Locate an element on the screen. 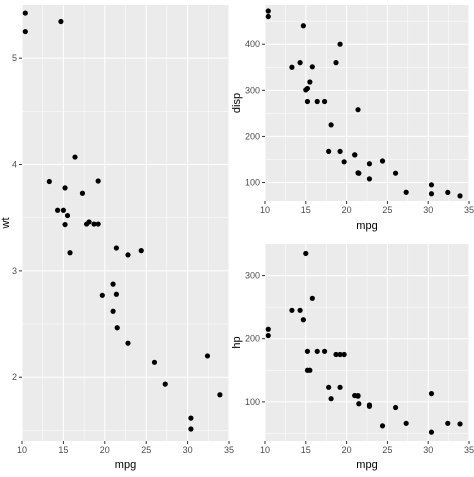  y-axis-title: disp is located at coordinates (237, 103).